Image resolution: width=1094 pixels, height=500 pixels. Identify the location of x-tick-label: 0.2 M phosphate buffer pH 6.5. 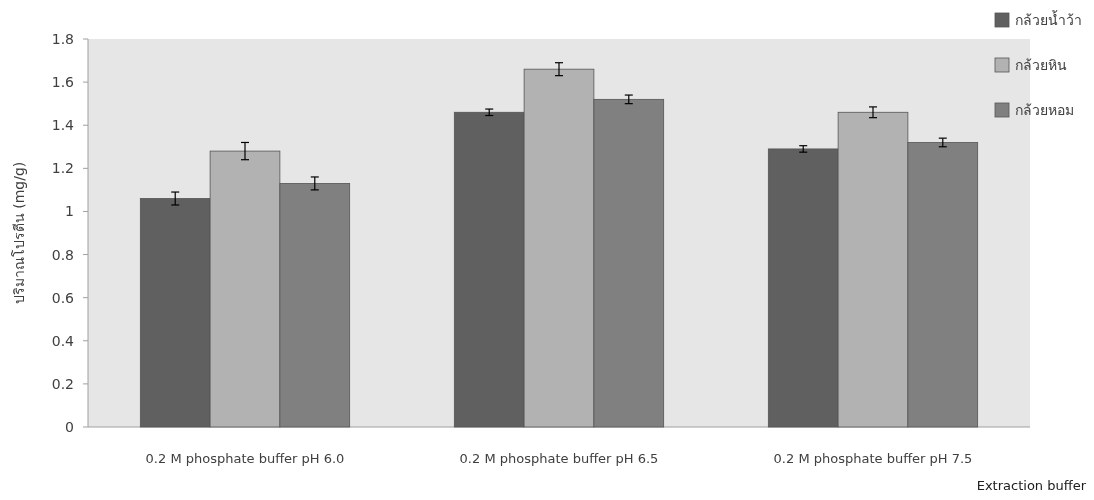
(559, 458).